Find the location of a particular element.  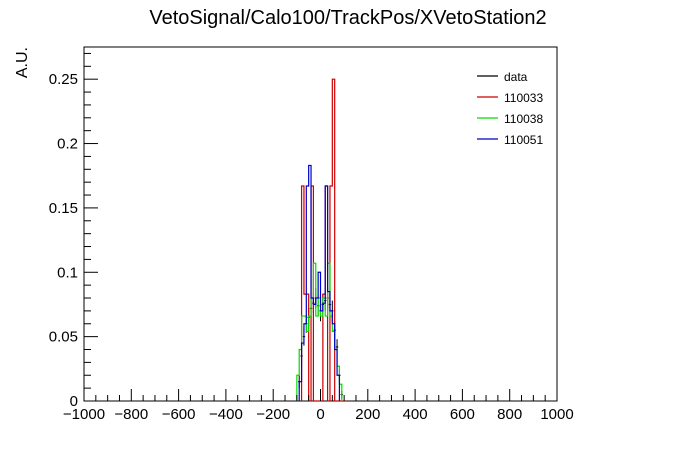

x-tick-label: −1000 is located at coordinates (84, 414).